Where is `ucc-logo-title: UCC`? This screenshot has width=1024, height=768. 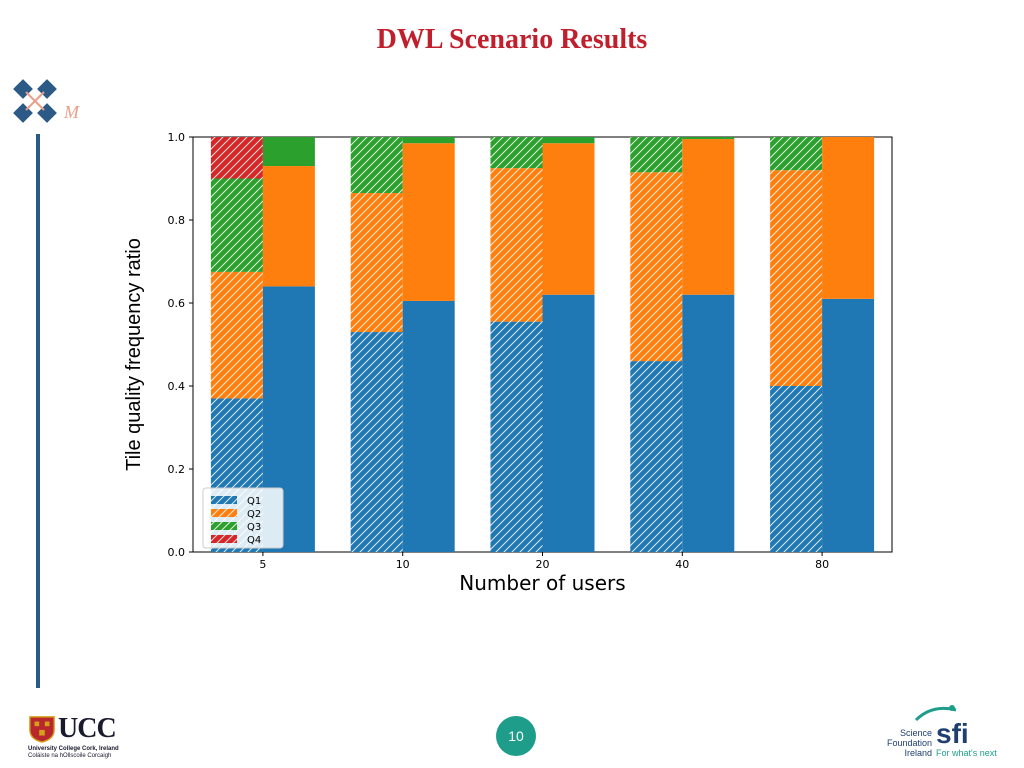 ucc-logo-title: UCC is located at coordinates (87, 728).